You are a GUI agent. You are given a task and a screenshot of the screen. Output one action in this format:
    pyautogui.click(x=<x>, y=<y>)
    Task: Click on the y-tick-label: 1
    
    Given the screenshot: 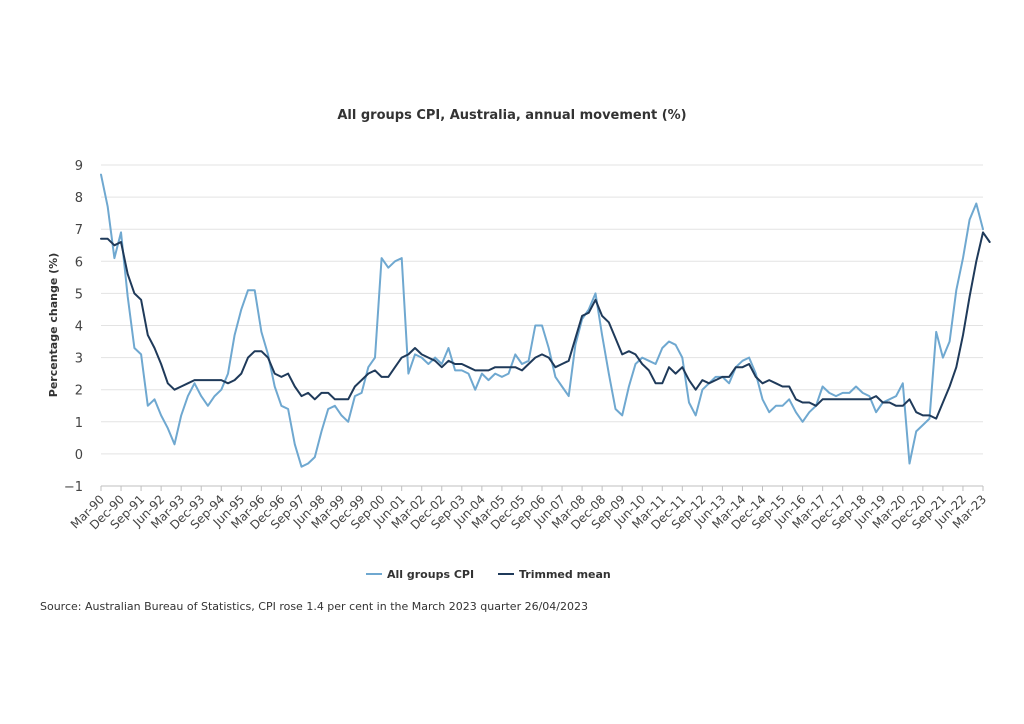 What is the action you would take?
    pyautogui.click(x=79, y=423)
    